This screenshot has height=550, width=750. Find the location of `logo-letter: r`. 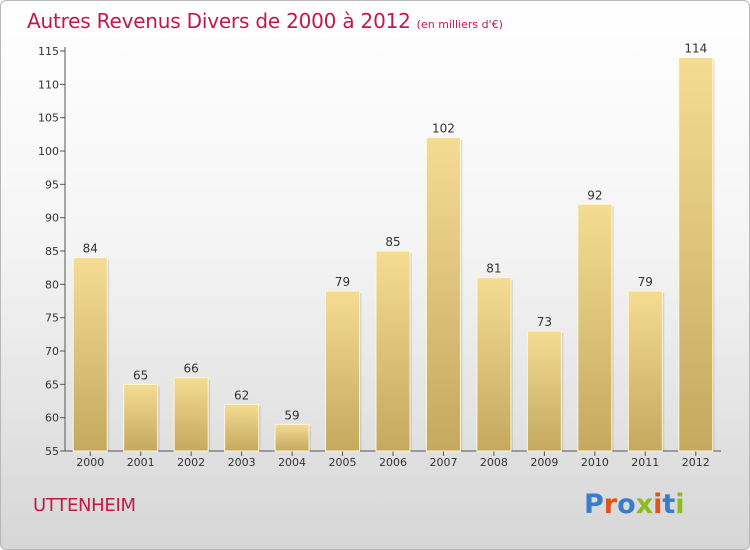

logo-letter: r is located at coordinates (610, 504).